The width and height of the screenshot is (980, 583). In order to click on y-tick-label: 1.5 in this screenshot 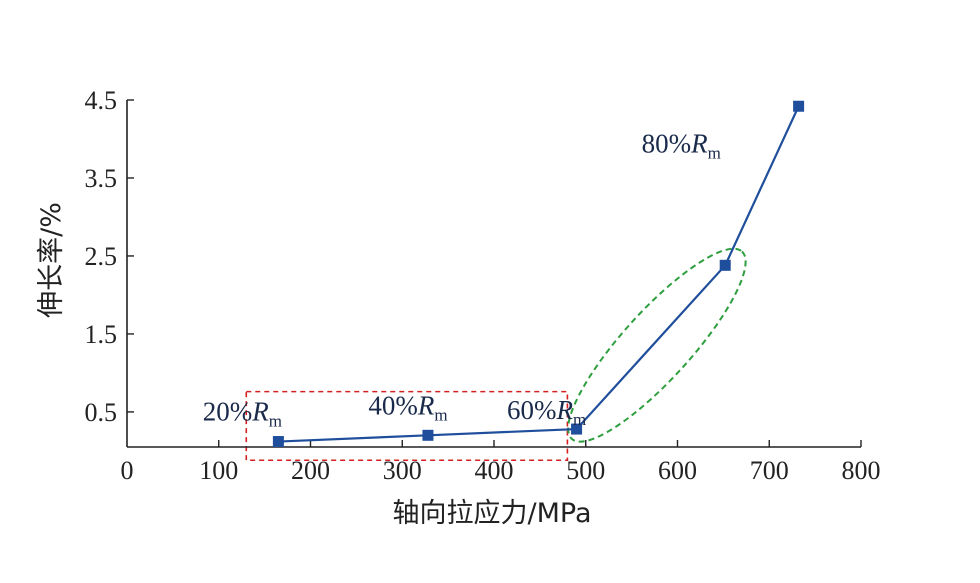, I will do `click(101, 334)`.